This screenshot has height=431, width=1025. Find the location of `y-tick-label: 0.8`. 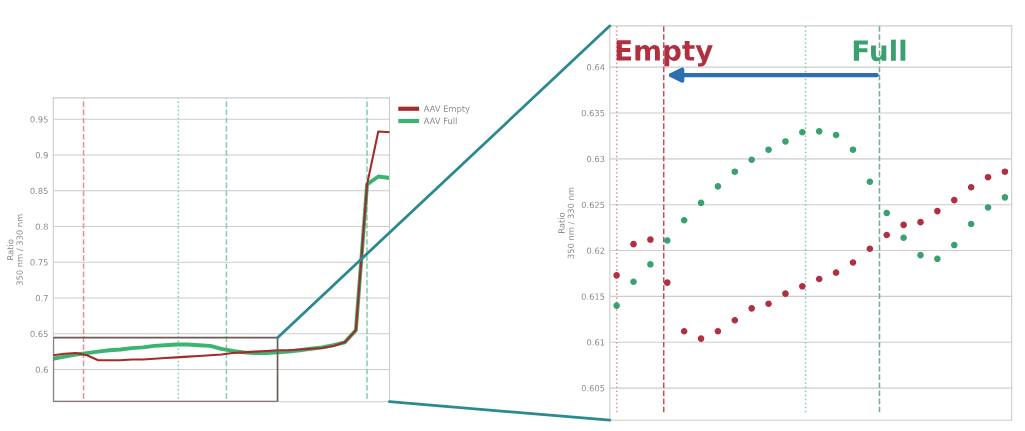

y-tick-label: 0.8 is located at coordinates (41, 226).